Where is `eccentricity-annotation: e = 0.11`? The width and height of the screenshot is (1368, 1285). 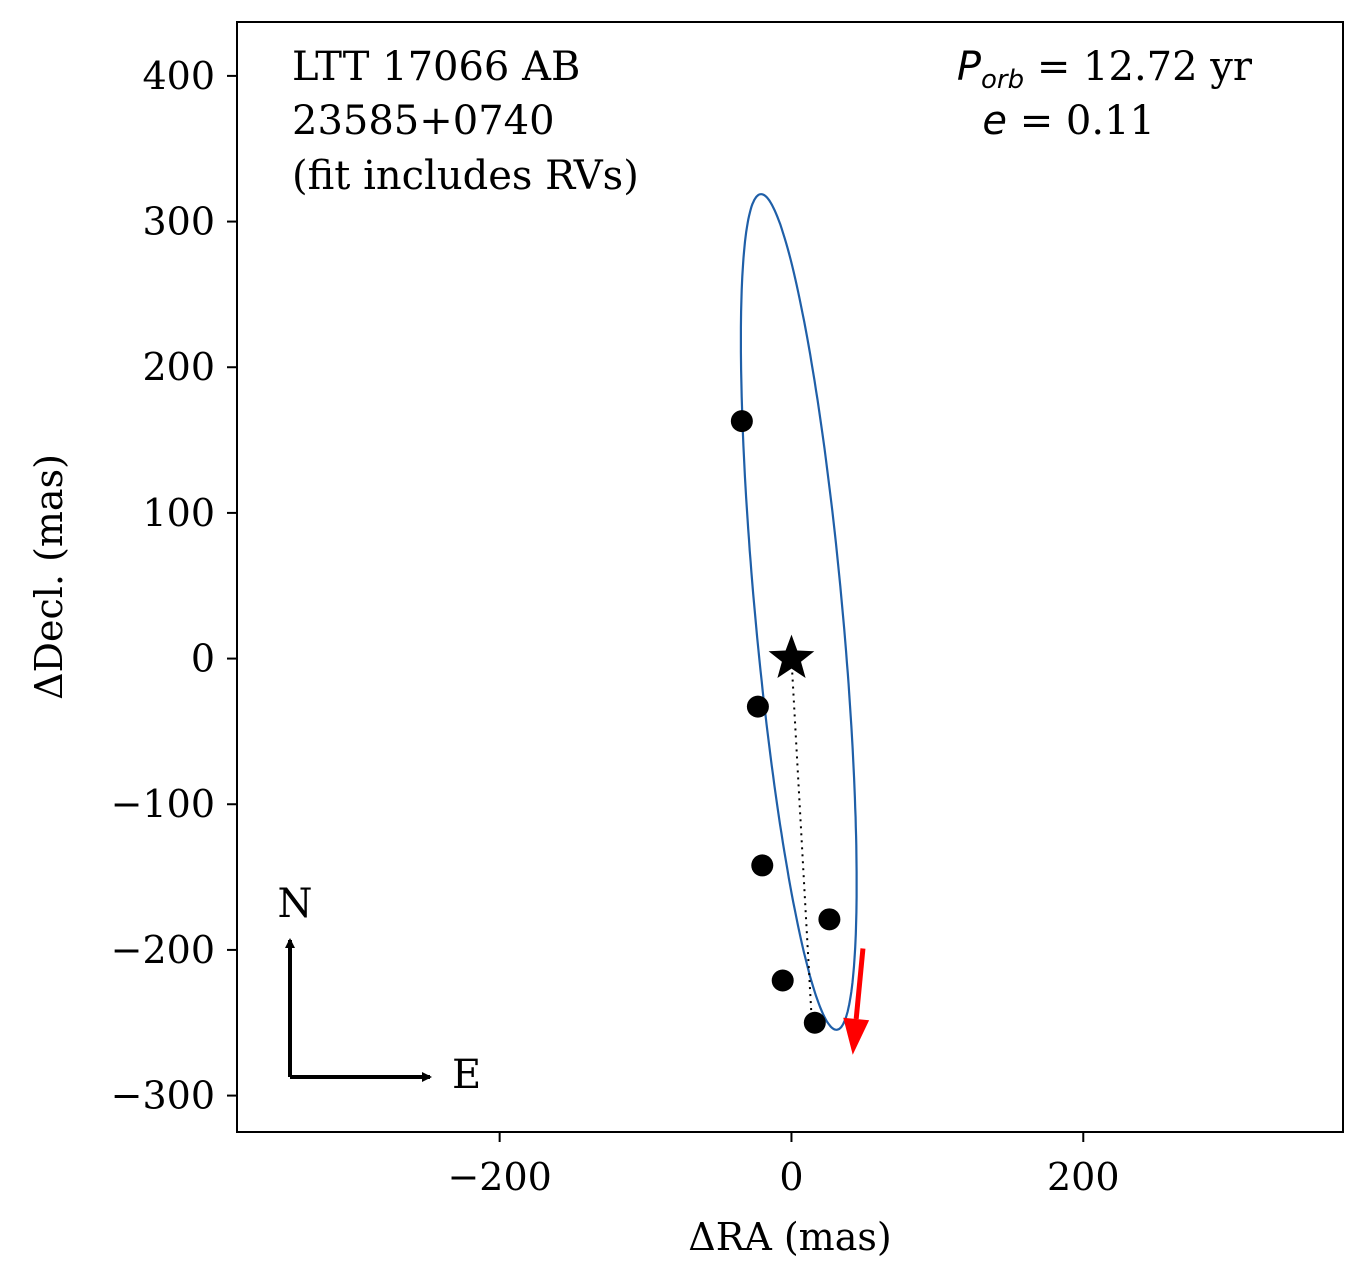 eccentricity-annotation: e = 0.11 is located at coordinates (1068, 121).